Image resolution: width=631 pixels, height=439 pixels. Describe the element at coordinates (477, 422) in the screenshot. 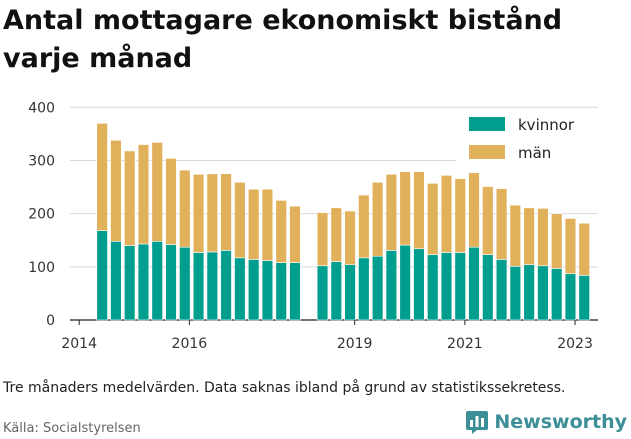

I see `bar-chart-icon` at that location.